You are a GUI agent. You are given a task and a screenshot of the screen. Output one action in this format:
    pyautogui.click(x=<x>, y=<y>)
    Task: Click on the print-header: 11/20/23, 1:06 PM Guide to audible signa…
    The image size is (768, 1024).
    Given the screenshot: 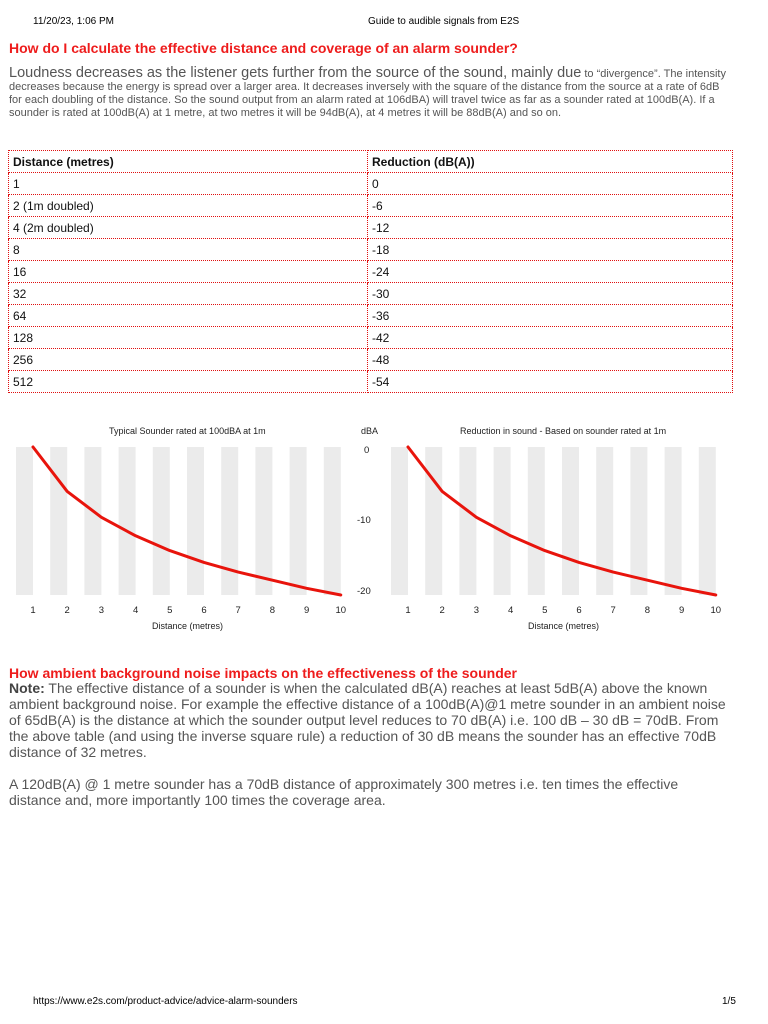 What is the action you would take?
    pyautogui.click(x=384, y=23)
    